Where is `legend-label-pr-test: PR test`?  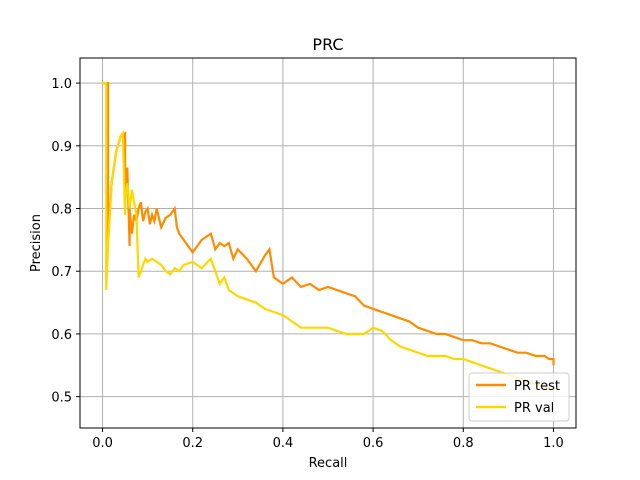
legend-label-pr-test: PR test is located at coordinates (537, 386).